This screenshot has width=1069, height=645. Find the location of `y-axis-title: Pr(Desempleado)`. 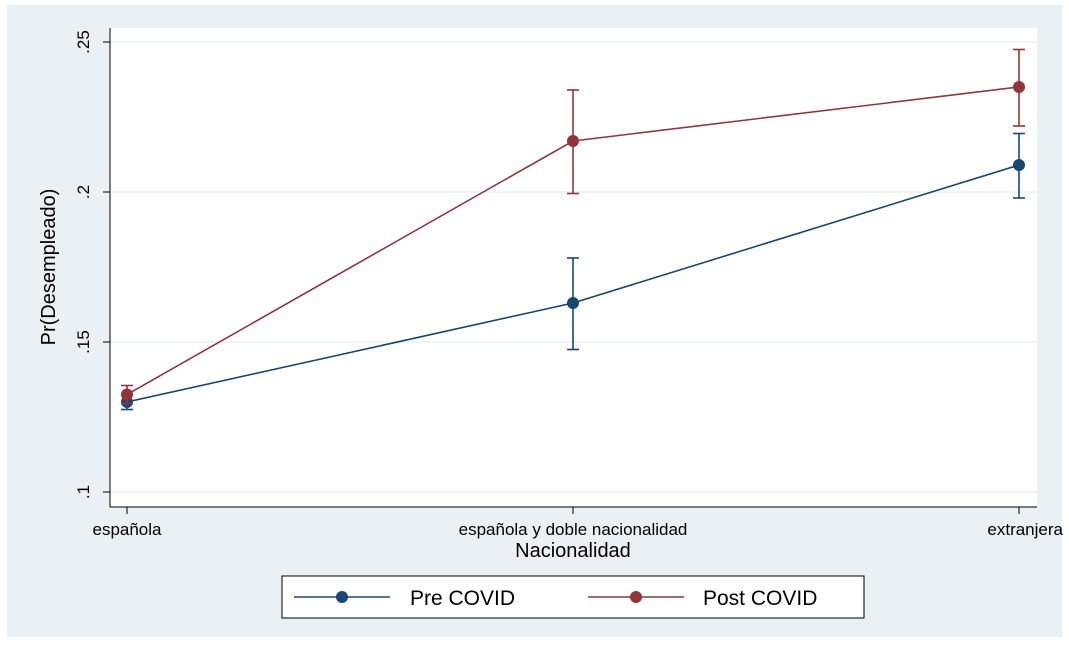

y-axis-title: Pr(Desempleado) is located at coordinates (49, 267).